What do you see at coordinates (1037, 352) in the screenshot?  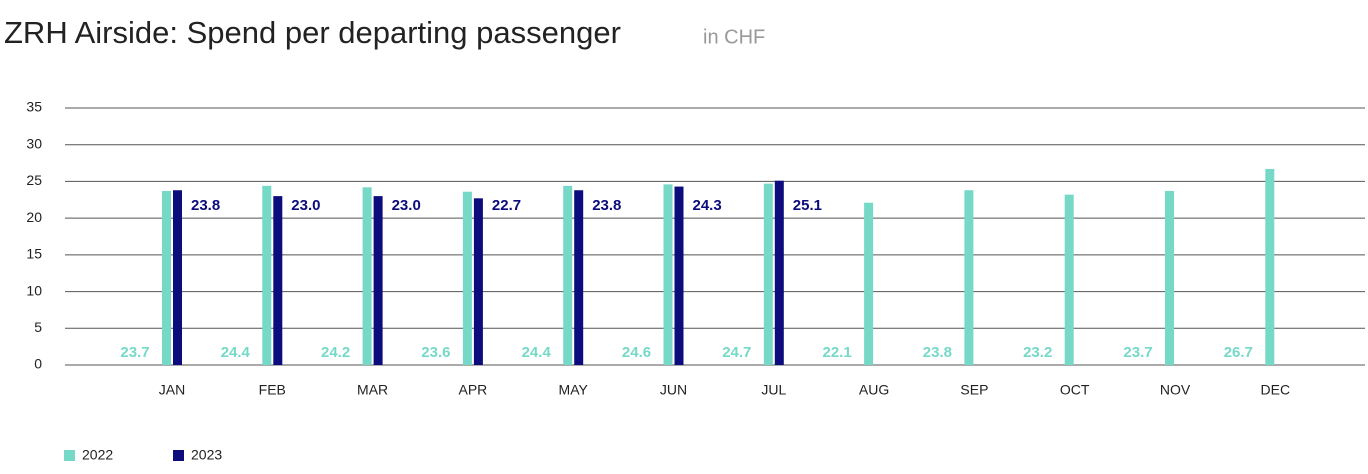 I see `value-label: 23.2` at bounding box center [1037, 352].